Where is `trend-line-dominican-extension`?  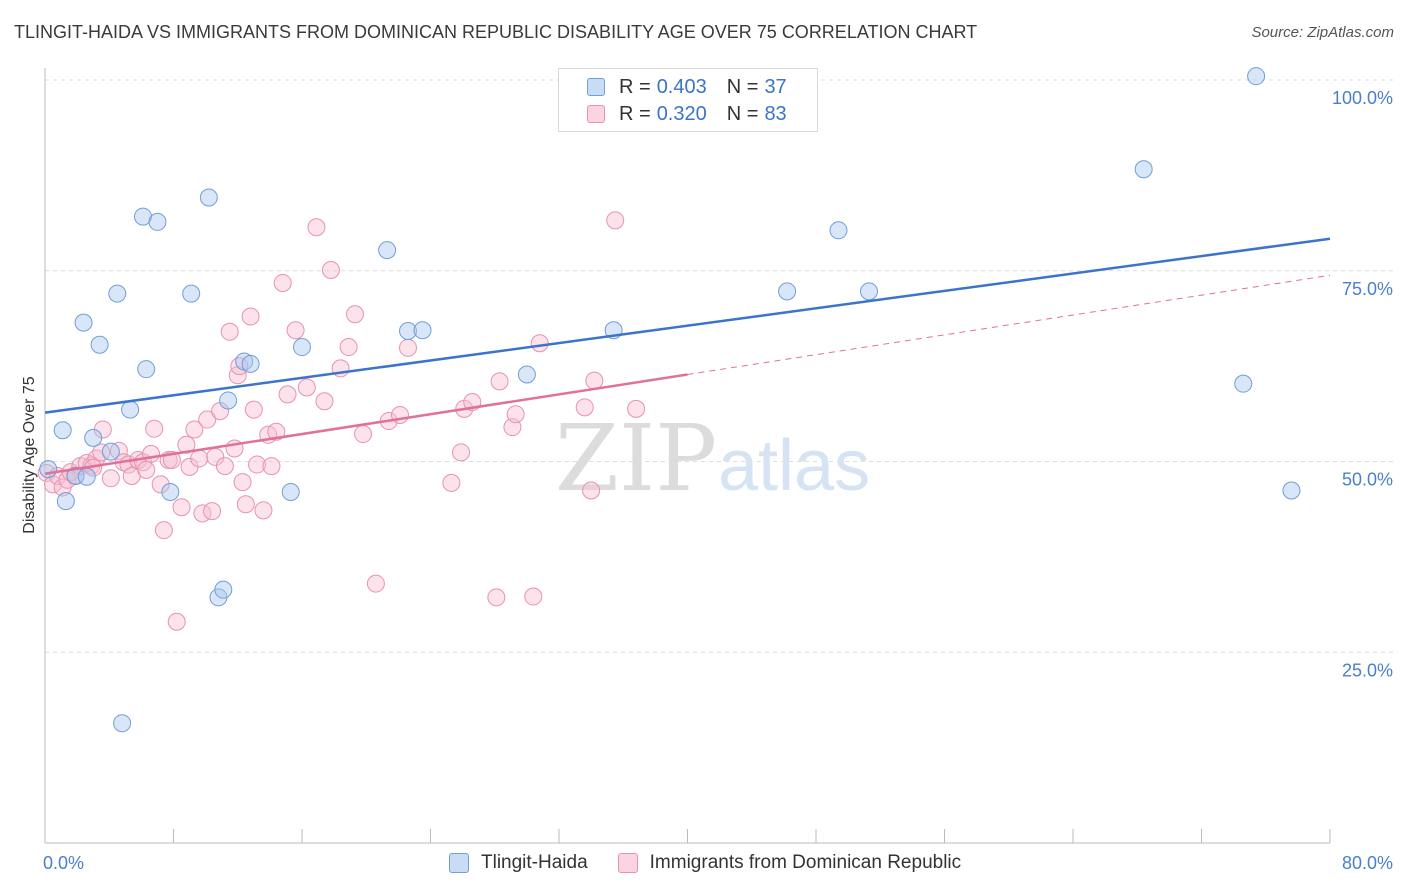 trend-line-dominican-extension is located at coordinates (1009, 325).